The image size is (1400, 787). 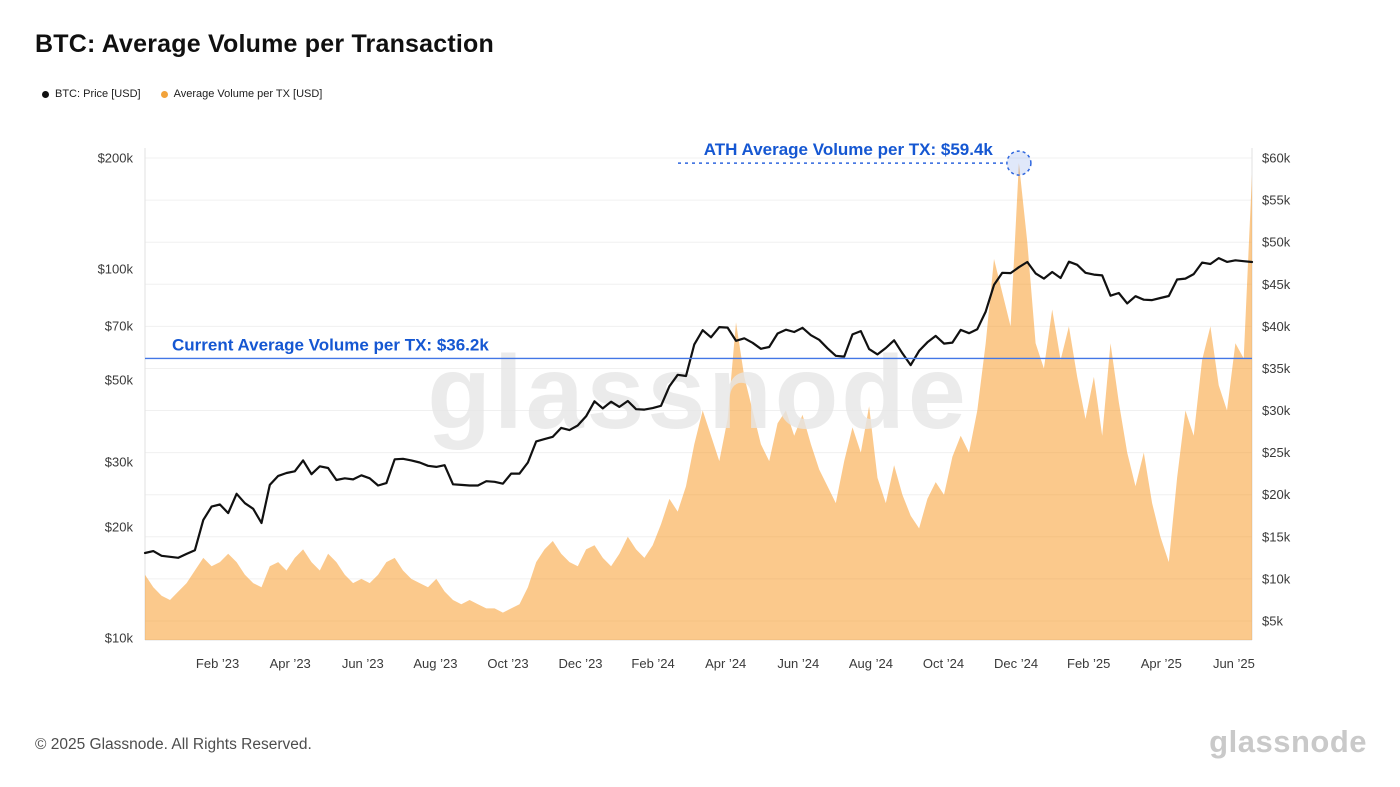 I want to click on x-axis-tick: Dec ’23, so click(x=580, y=663).